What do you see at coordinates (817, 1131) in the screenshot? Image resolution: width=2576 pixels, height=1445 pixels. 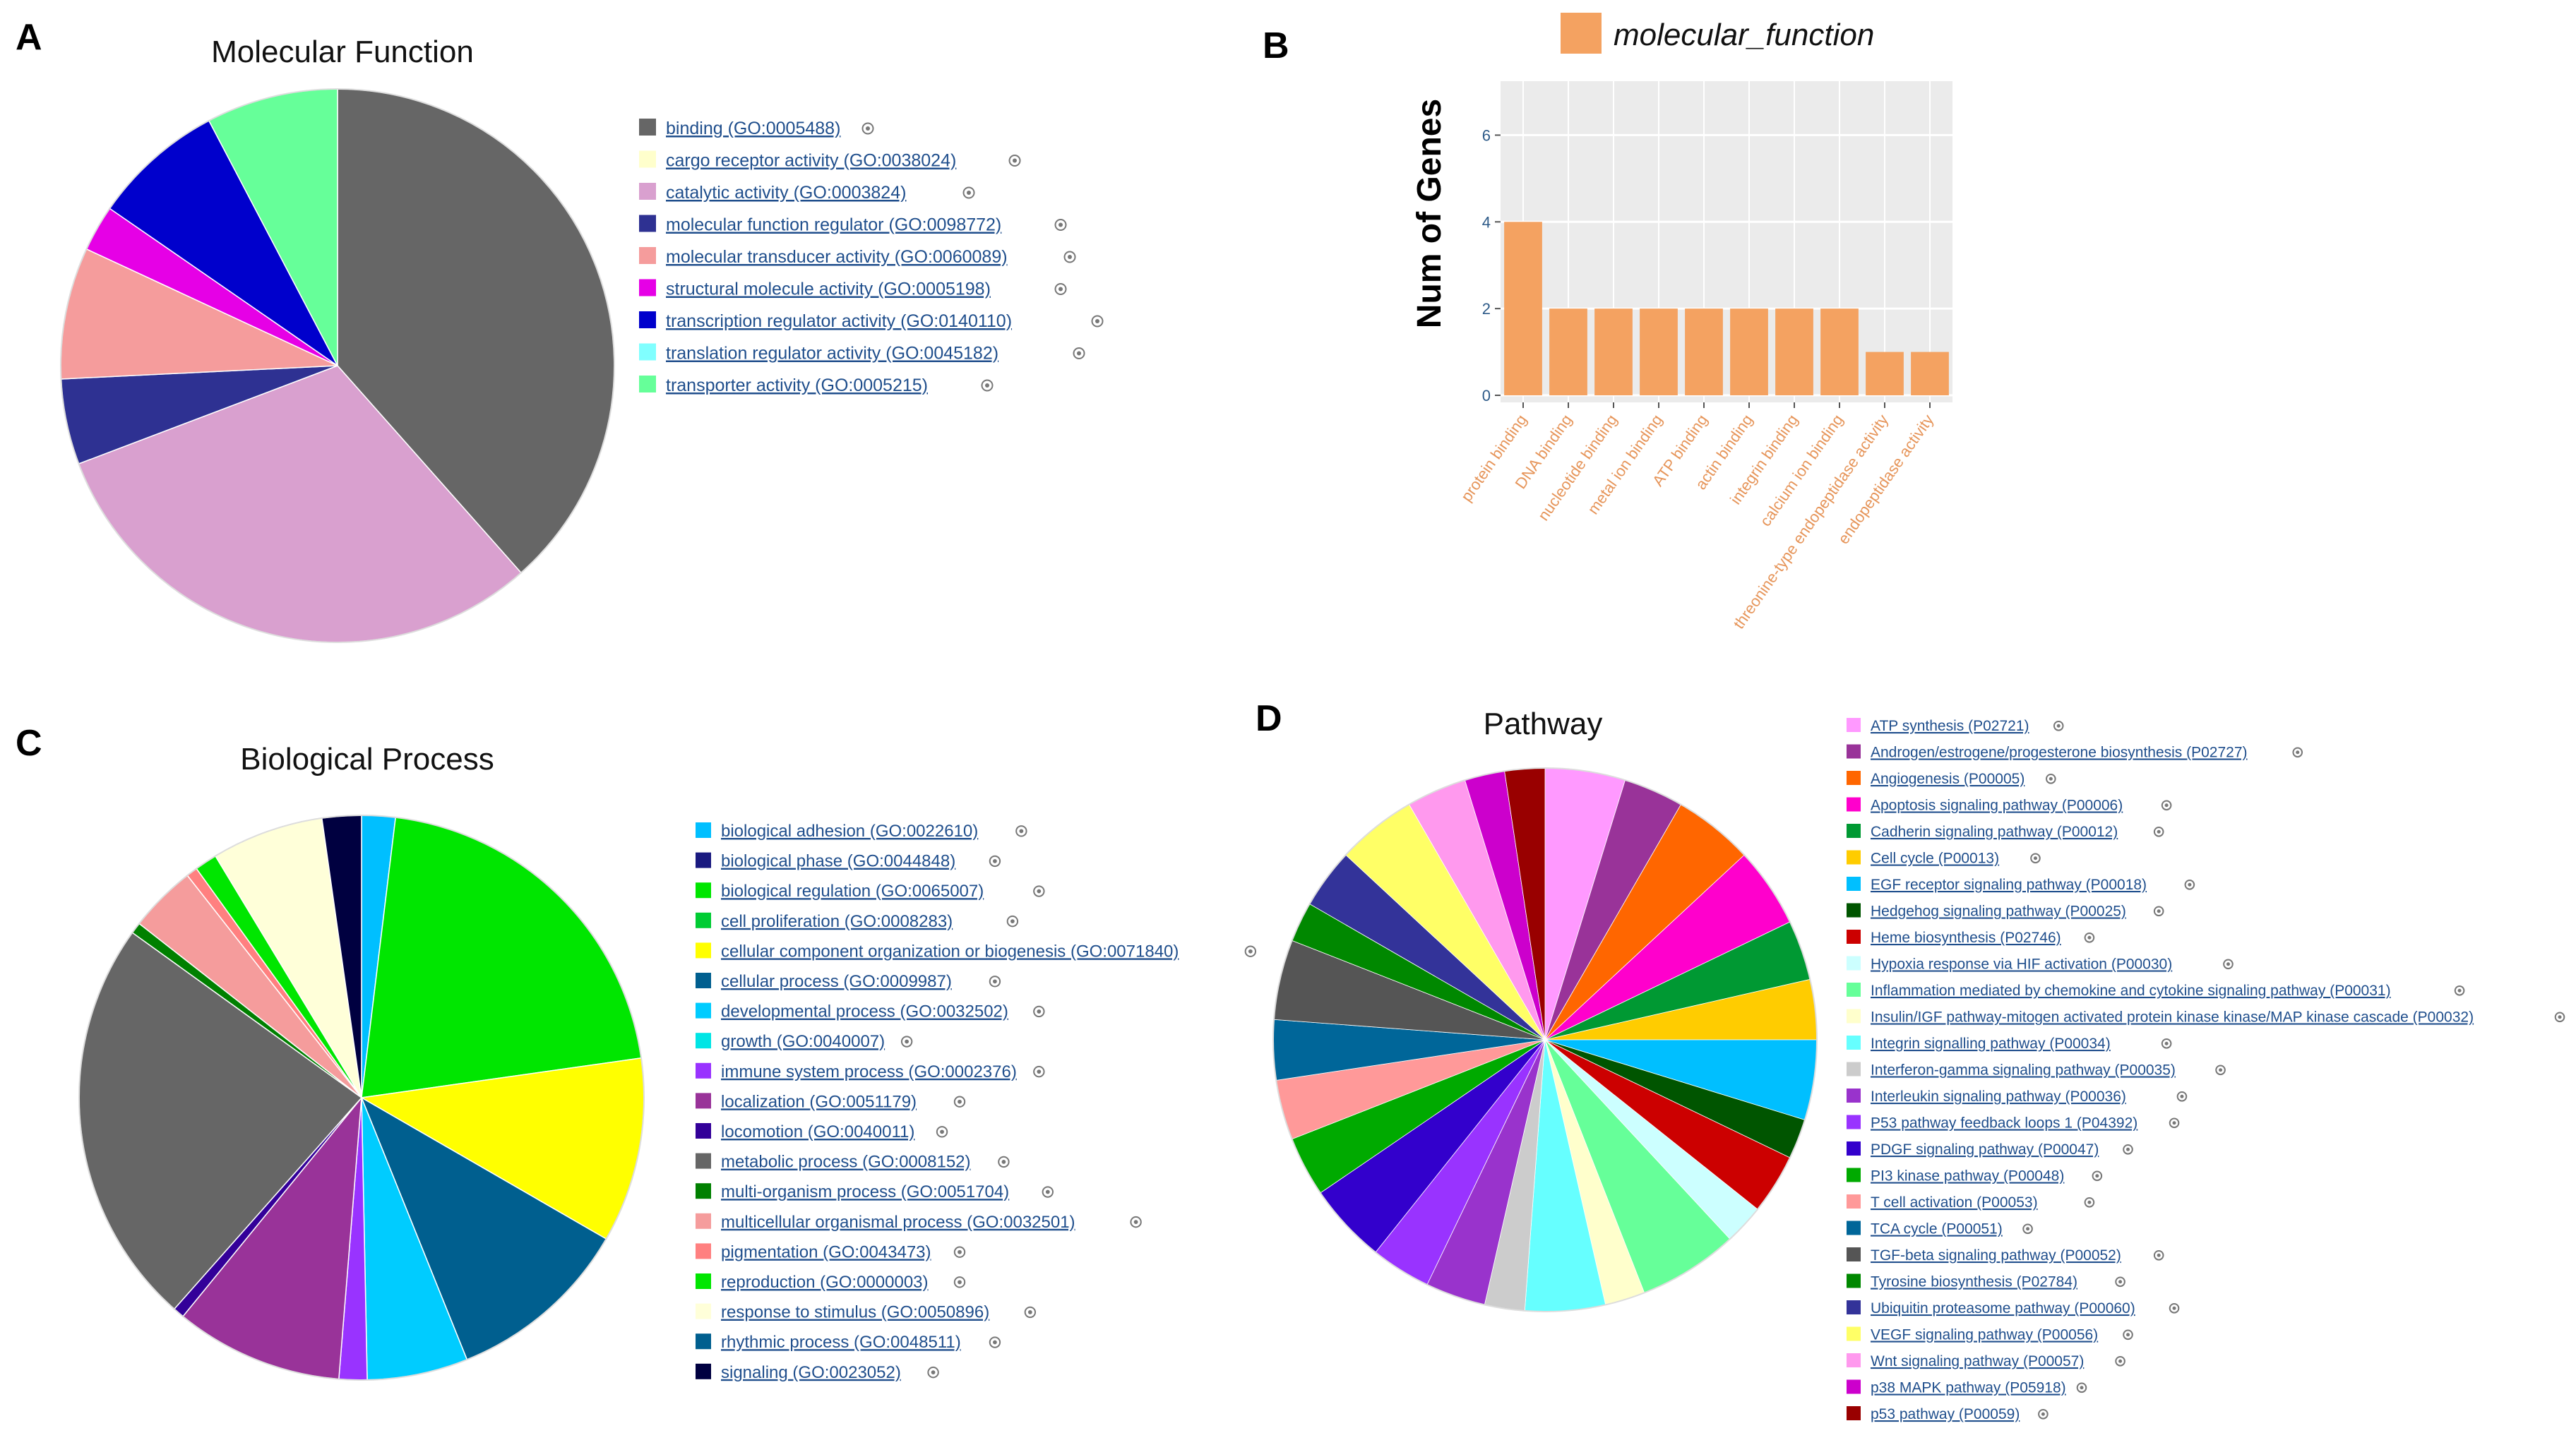 I see `legend-link-locomotion: locomotion (GO:0040011)` at bounding box center [817, 1131].